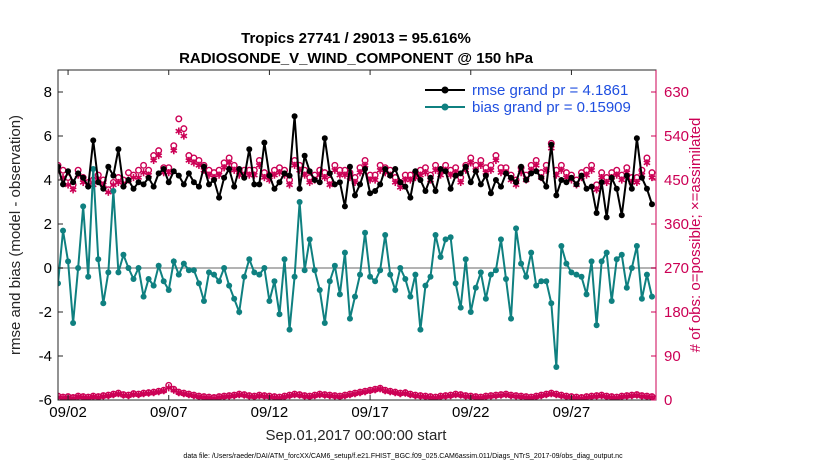  I want to click on legend-rmse-marker, so click(445, 90).